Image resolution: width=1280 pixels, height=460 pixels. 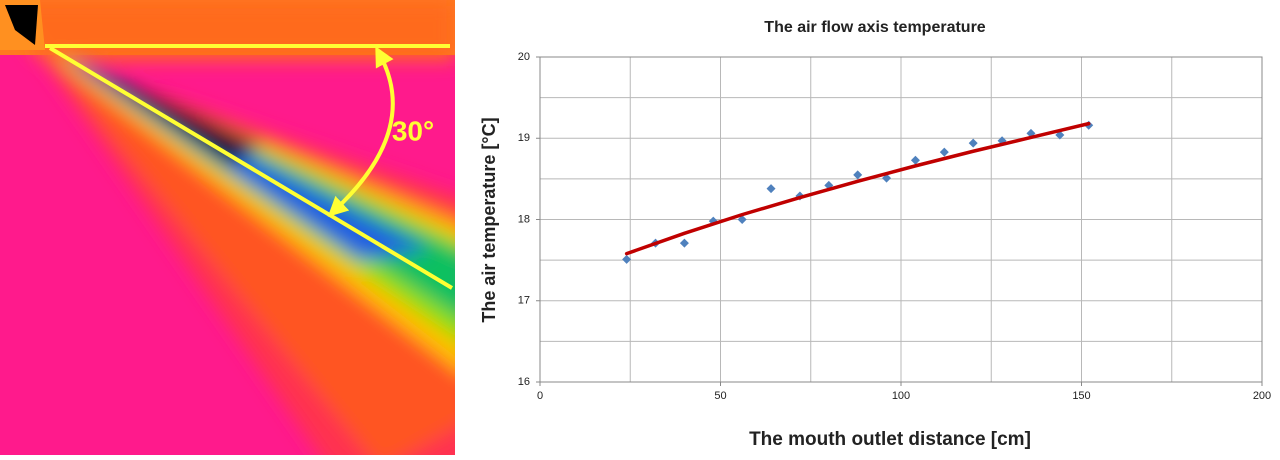 What do you see at coordinates (875, 27) in the screenshot?
I see `chart-title: The air flow axis temperature` at bounding box center [875, 27].